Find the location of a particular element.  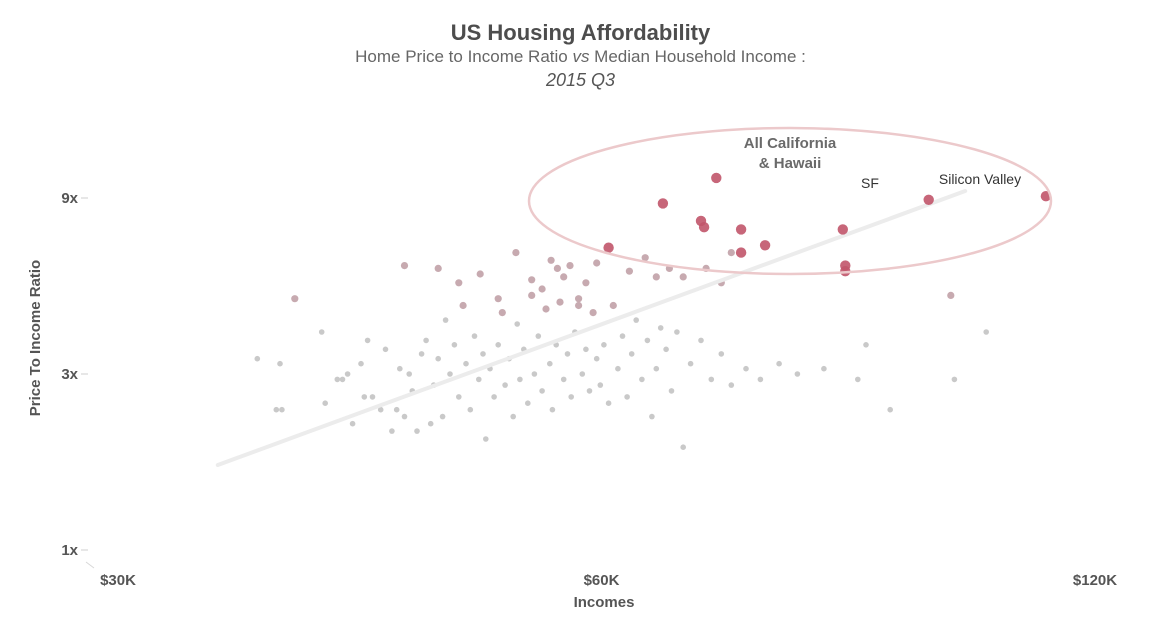

x-axis-label: Incomes is located at coordinates (604, 602).